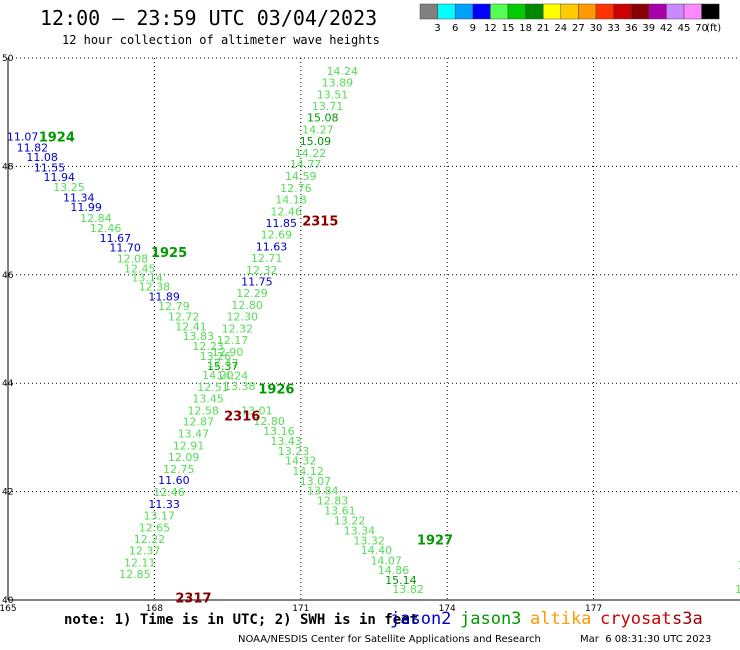 The width and height of the screenshot is (740, 650). Describe the element at coordinates (491, 619) in the screenshot. I see `mission-jason3: jason3` at that location.